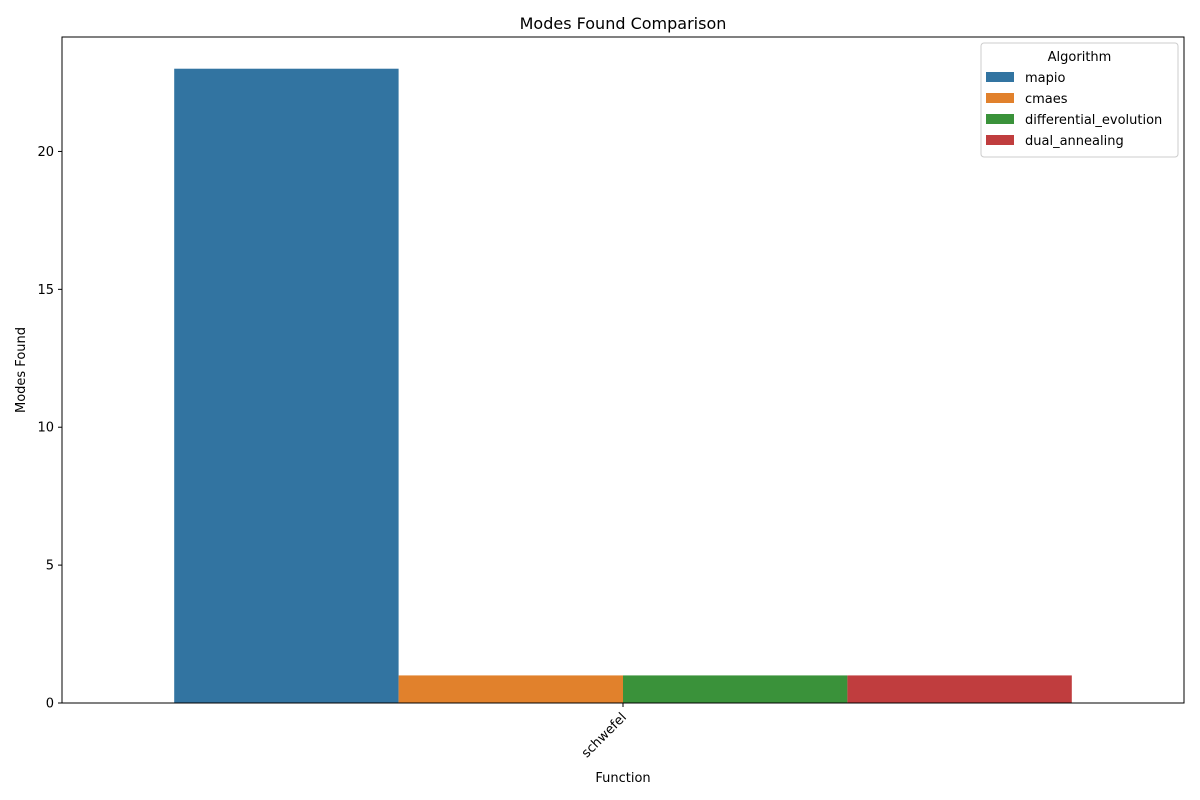  Describe the element at coordinates (21, 370) in the screenshot. I see `y-axis-label: Modes Found` at that location.